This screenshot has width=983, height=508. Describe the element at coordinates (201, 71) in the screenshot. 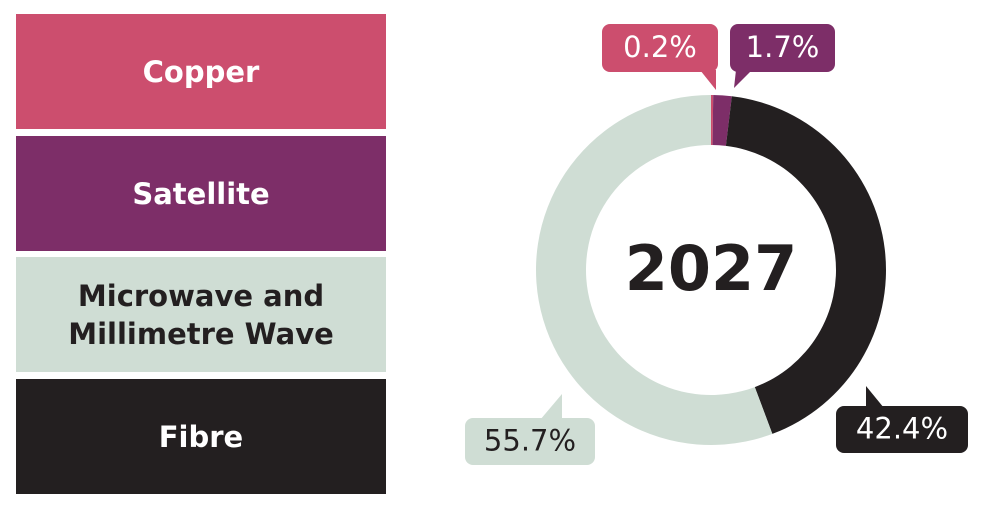

I see `legend-item: Copper` at that location.